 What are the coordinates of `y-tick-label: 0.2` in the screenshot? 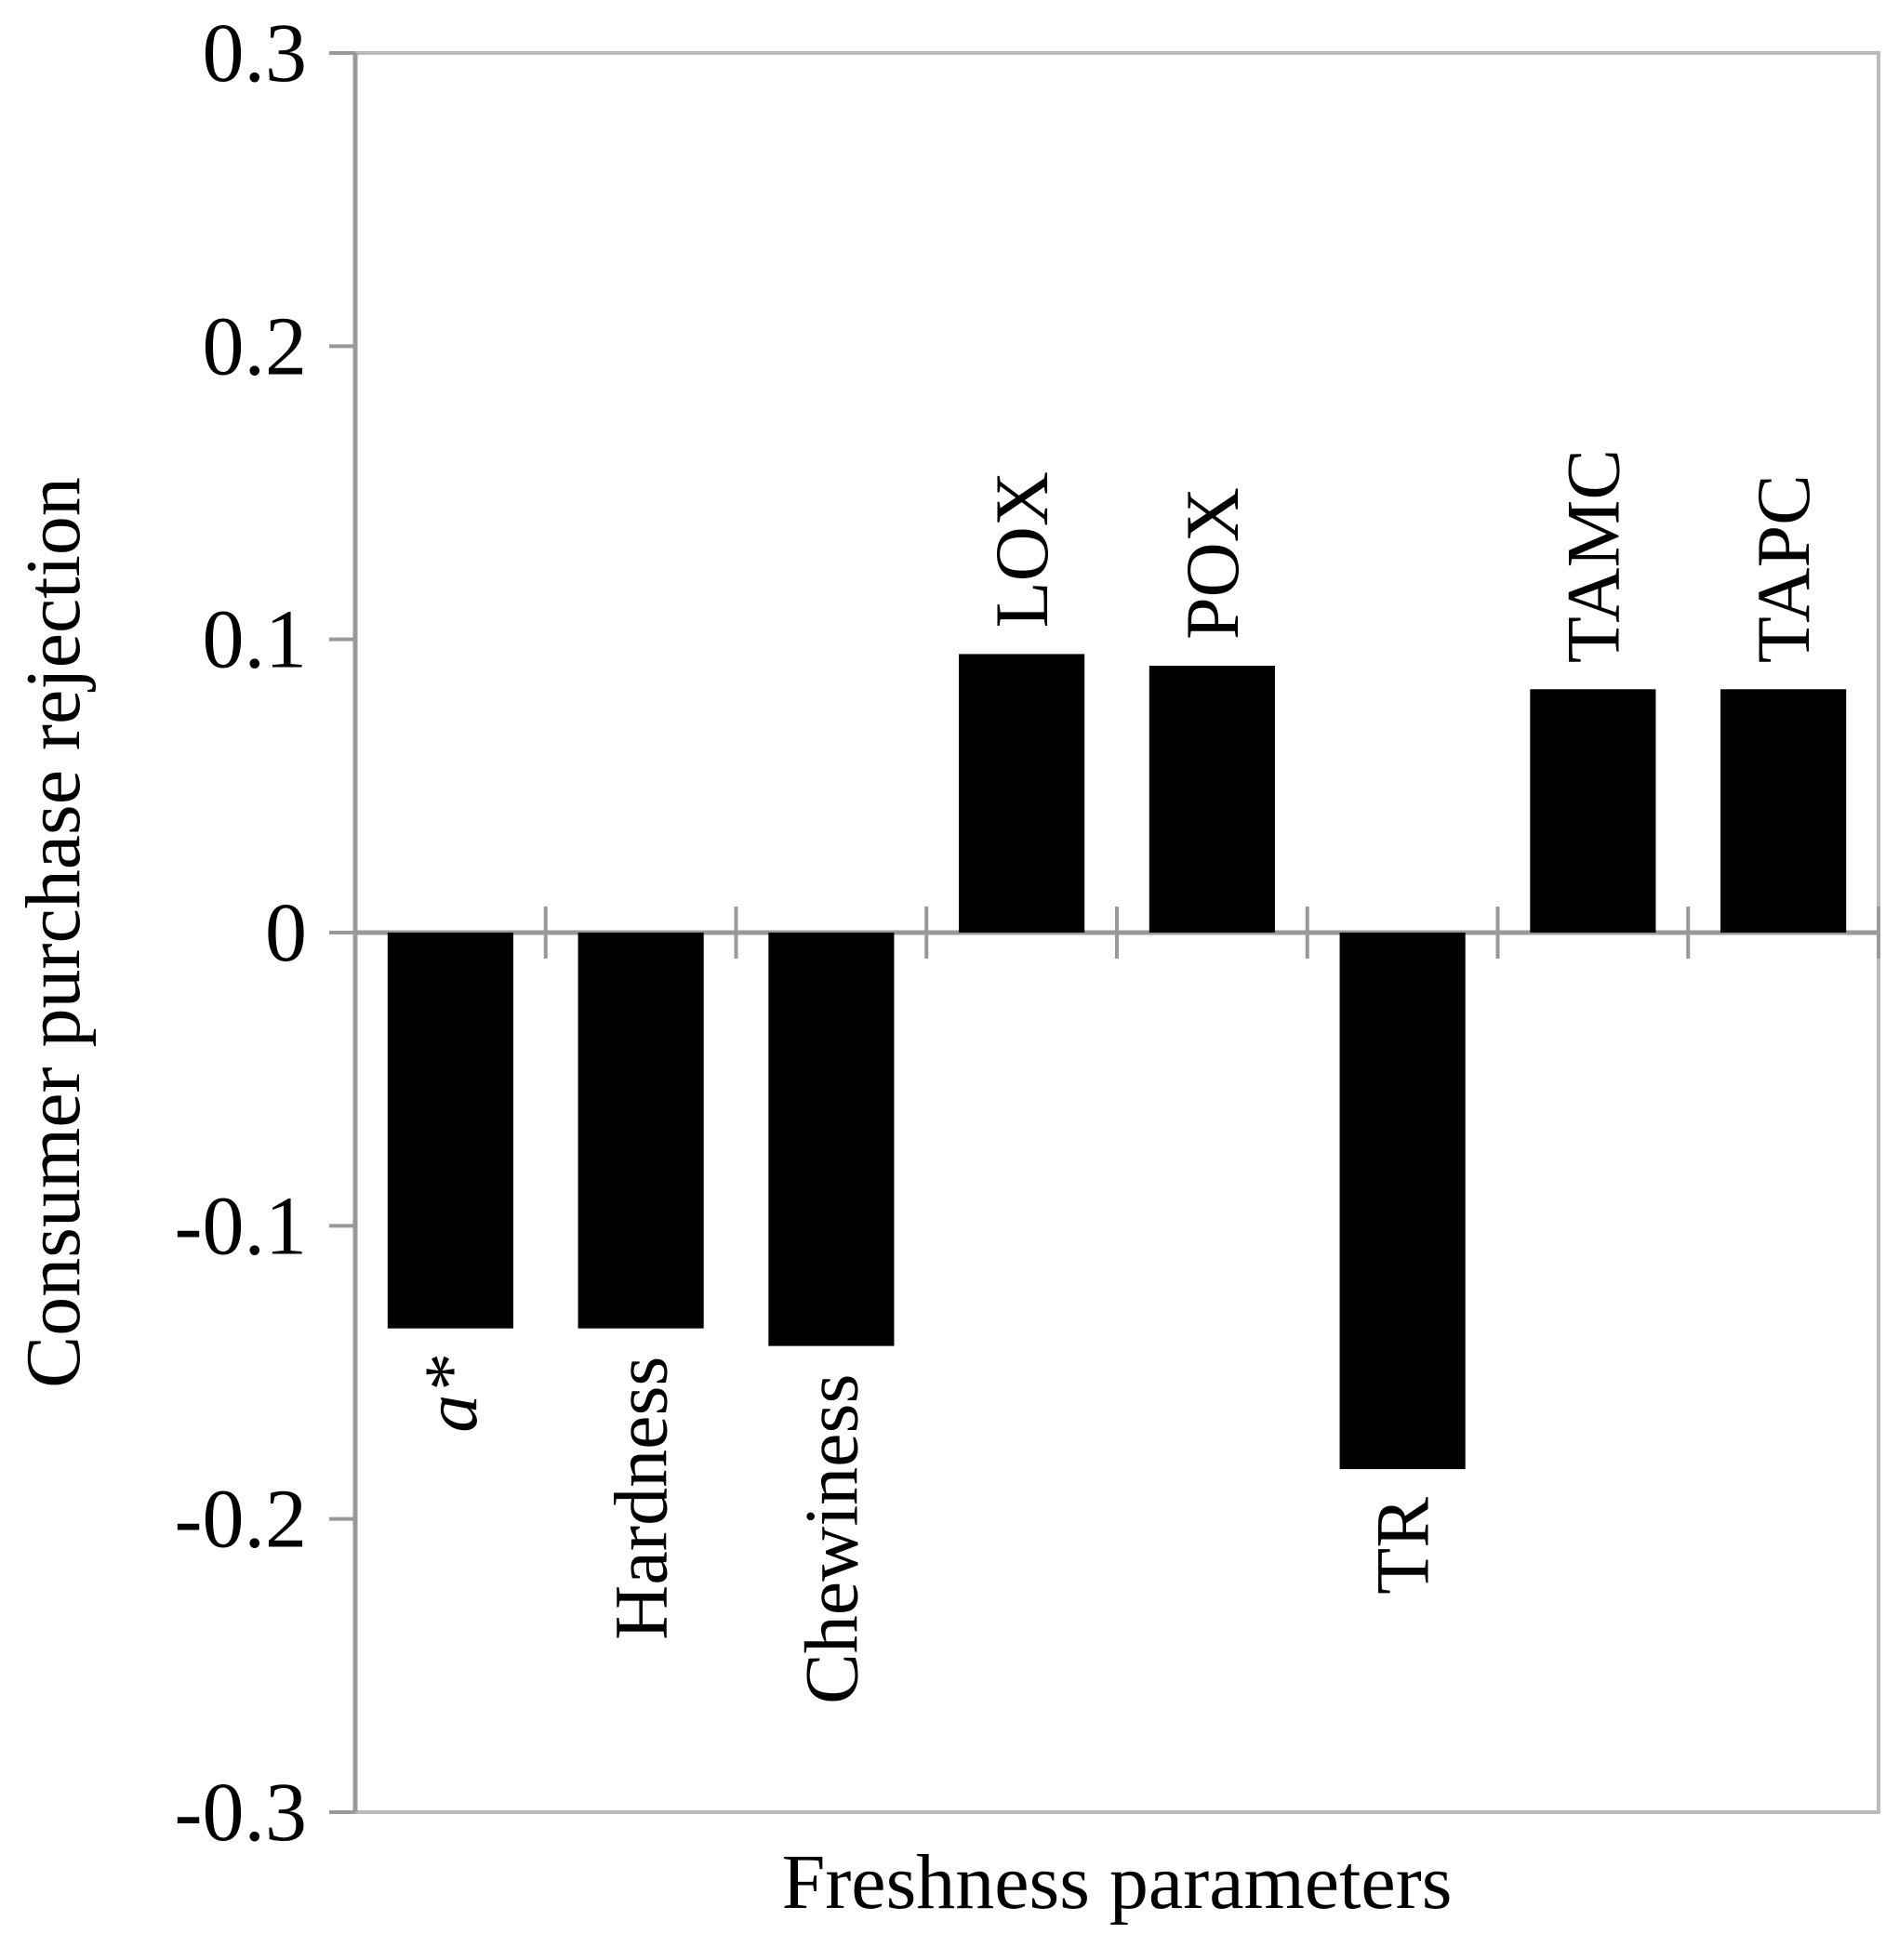 It's located at (255, 346).